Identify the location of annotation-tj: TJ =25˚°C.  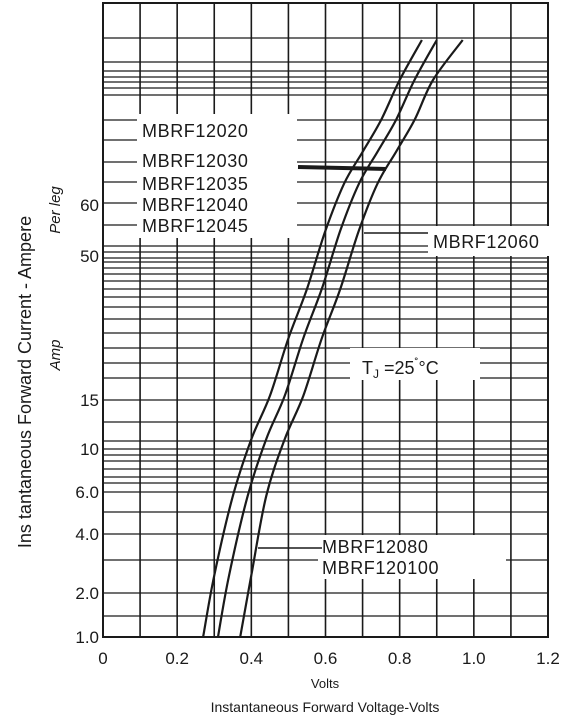
(400, 368).